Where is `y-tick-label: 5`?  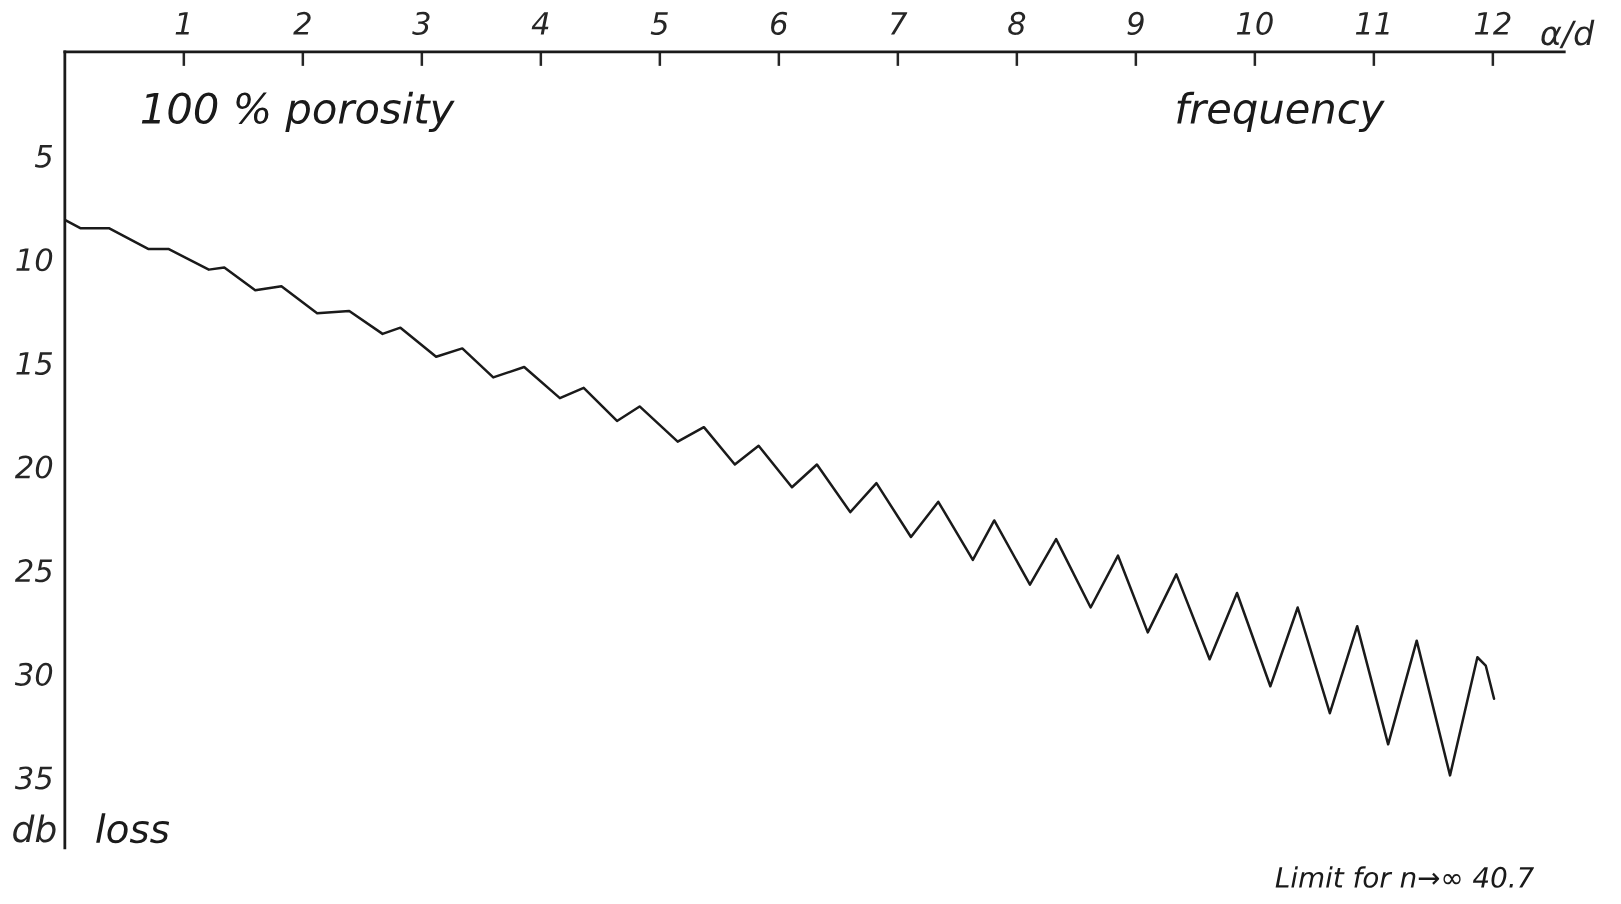 y-tick-label: 5 is located at coordinates (43, 156).